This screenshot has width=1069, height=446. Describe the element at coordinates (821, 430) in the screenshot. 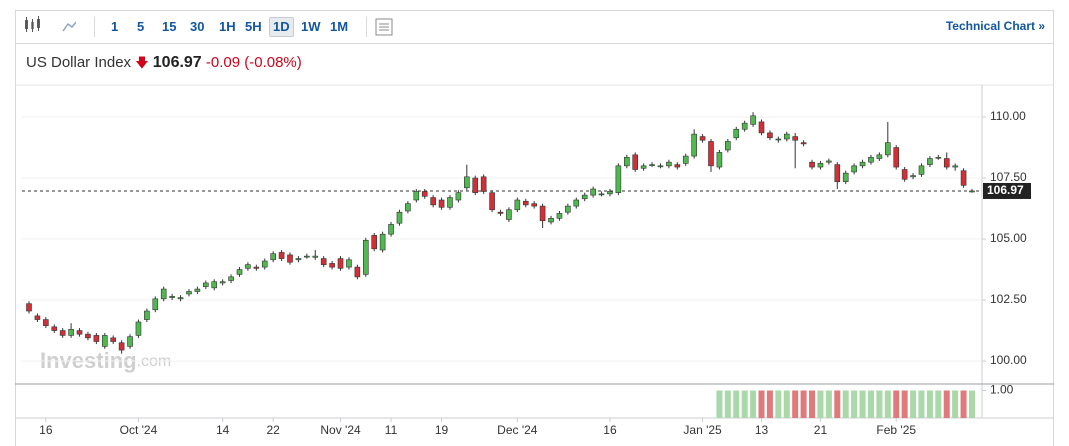

I see `x-tick-label: 21` at that location.